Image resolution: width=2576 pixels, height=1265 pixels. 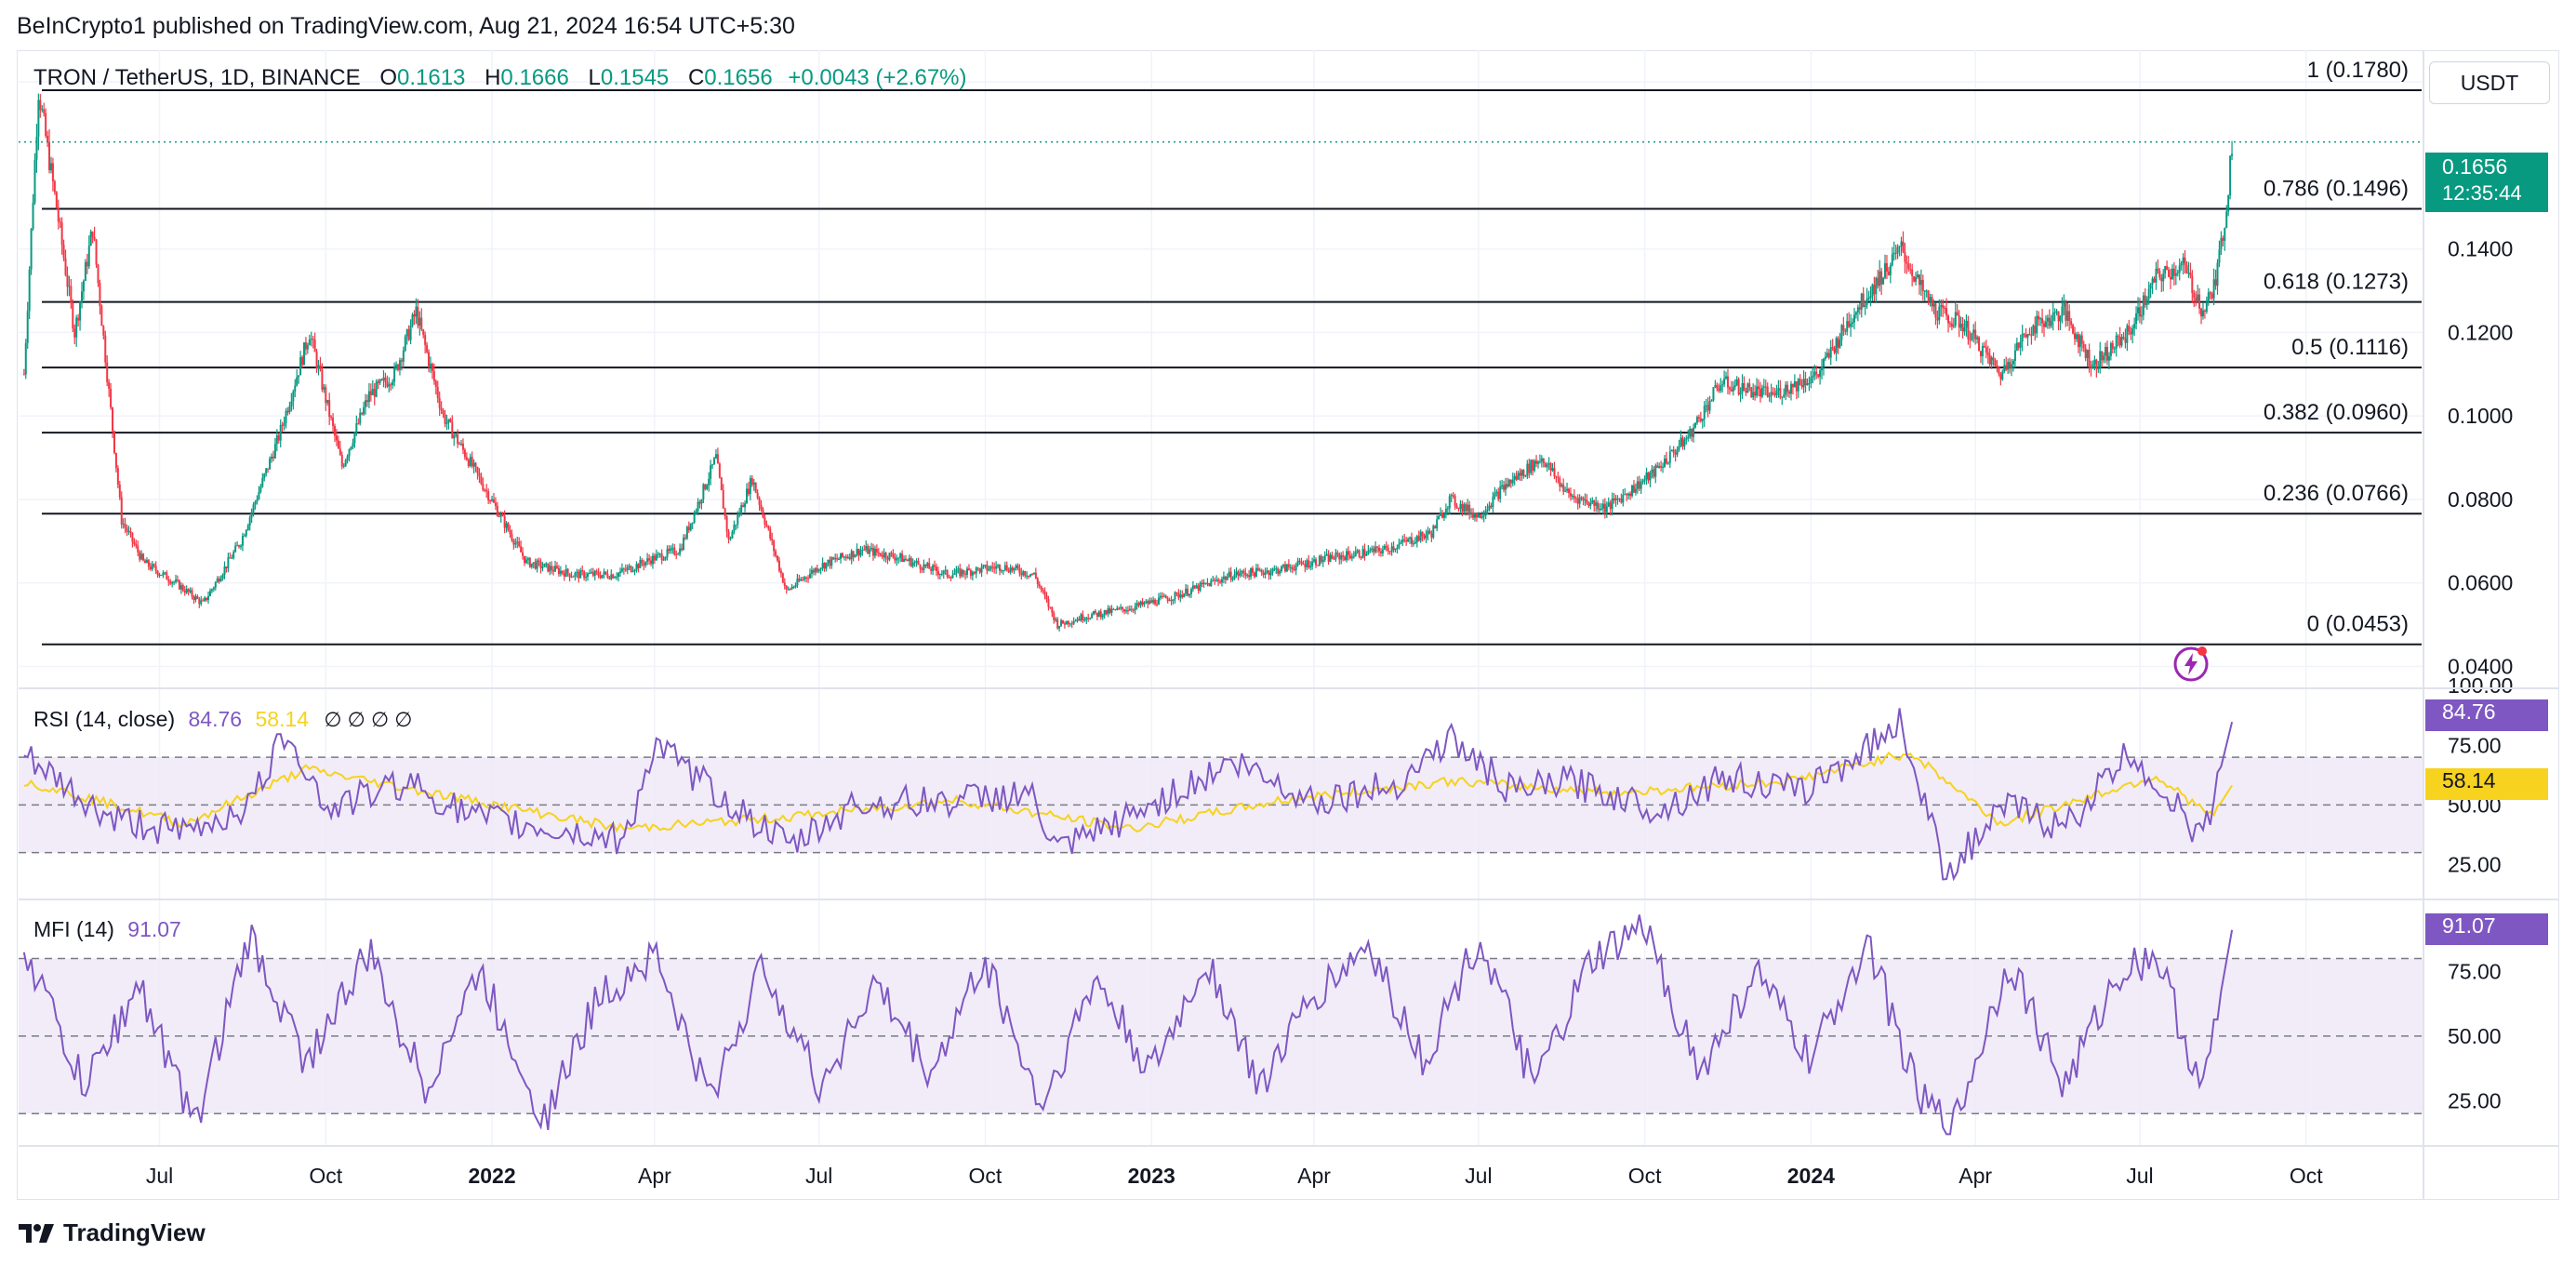 I want to click on rsi-series, so click(x=1128, y=795).